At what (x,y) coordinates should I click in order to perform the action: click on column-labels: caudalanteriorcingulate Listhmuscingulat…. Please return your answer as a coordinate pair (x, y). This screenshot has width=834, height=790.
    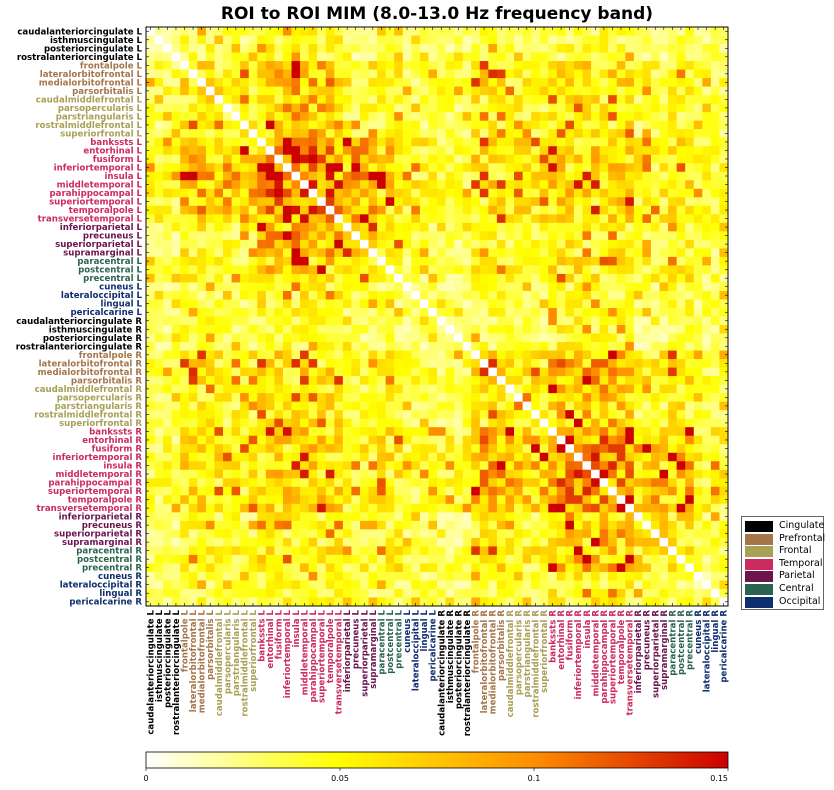
    Looking at the image, I should click on (437, 672).